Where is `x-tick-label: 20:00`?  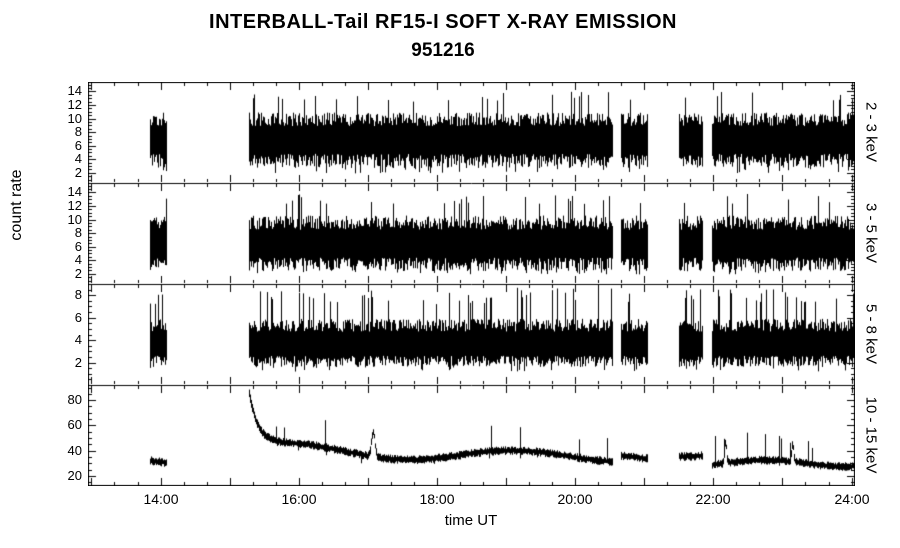 x-tick-label: 20:00 is located at coordinates (575, 499).